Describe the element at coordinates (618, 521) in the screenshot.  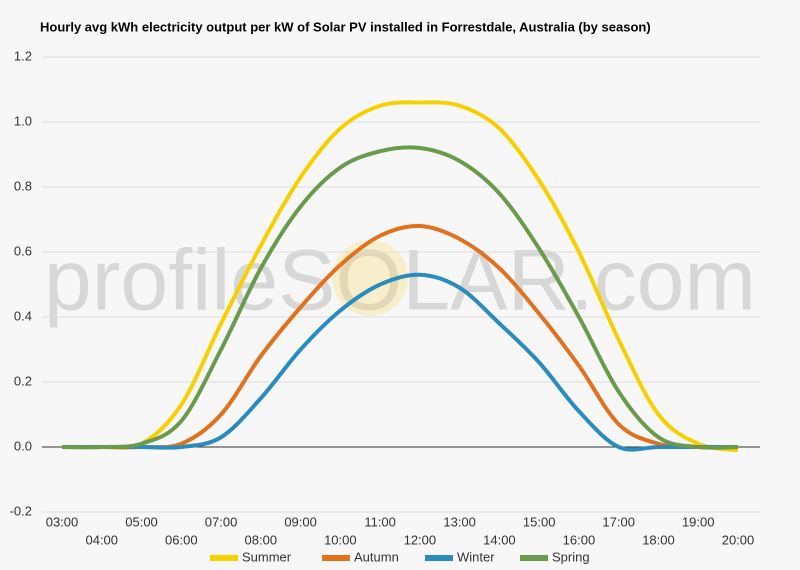
I see `x-tick-label: 17:00` at that location.